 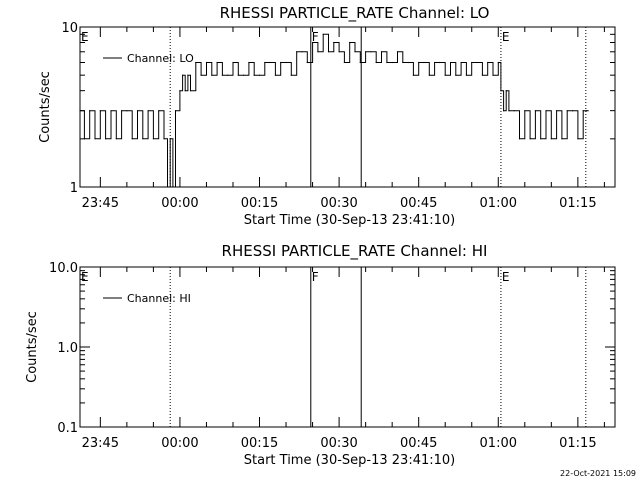 I want to click on generation-timestamp: 22-Oct-2021 15:09, so click(x=598, y=473).